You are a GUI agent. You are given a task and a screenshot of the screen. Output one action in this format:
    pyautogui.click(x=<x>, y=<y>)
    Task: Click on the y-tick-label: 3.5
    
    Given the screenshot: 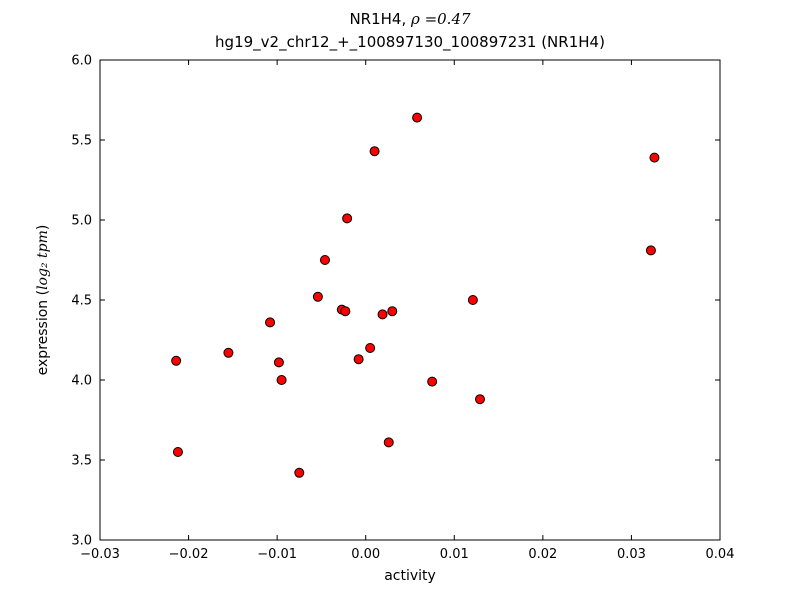 What is the action you would take?
    pyautogui.click(x=81, y=461)
    